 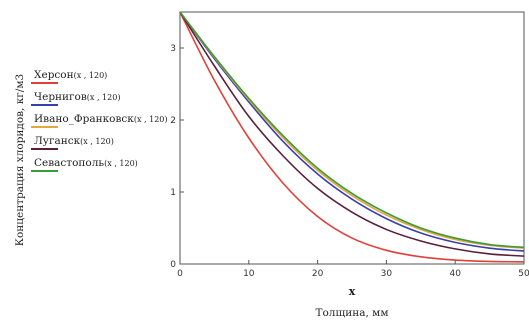 What do you see at coordinates (173, 193) in the screenshot?
I see `y-tick-label: 1` at bounding box center [173, 193].